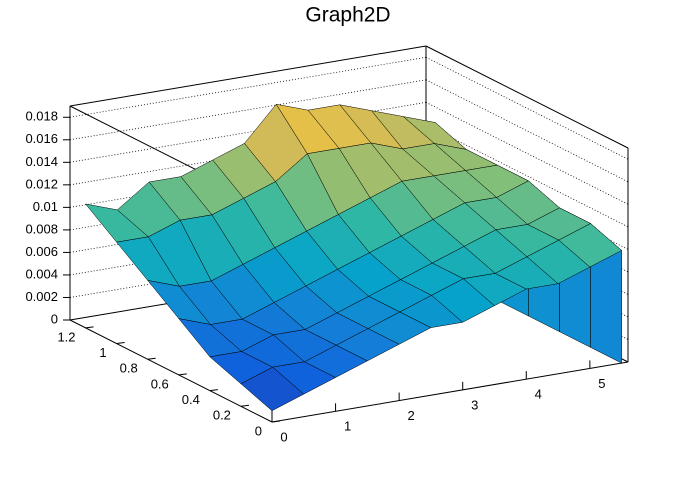 The width and height of the screenshot is (696, 477). Describe the element at coordinates (590, 245) in the screenshot. I see `surface-cell` at that location.